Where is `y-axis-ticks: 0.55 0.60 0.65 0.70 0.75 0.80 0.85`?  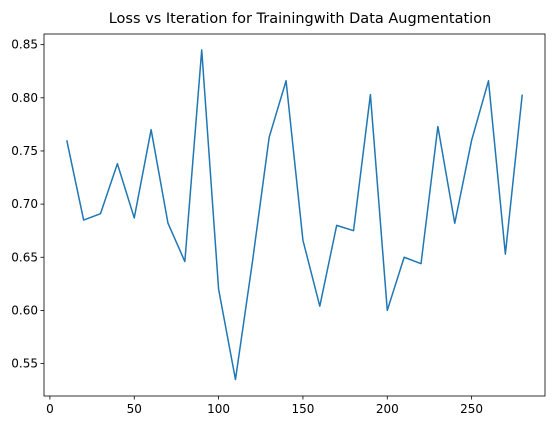 y-axis-ticks: 0.55 0.60 0.65 0.70 0.75 0.80 0.85 is located at coordinates (27, 204).